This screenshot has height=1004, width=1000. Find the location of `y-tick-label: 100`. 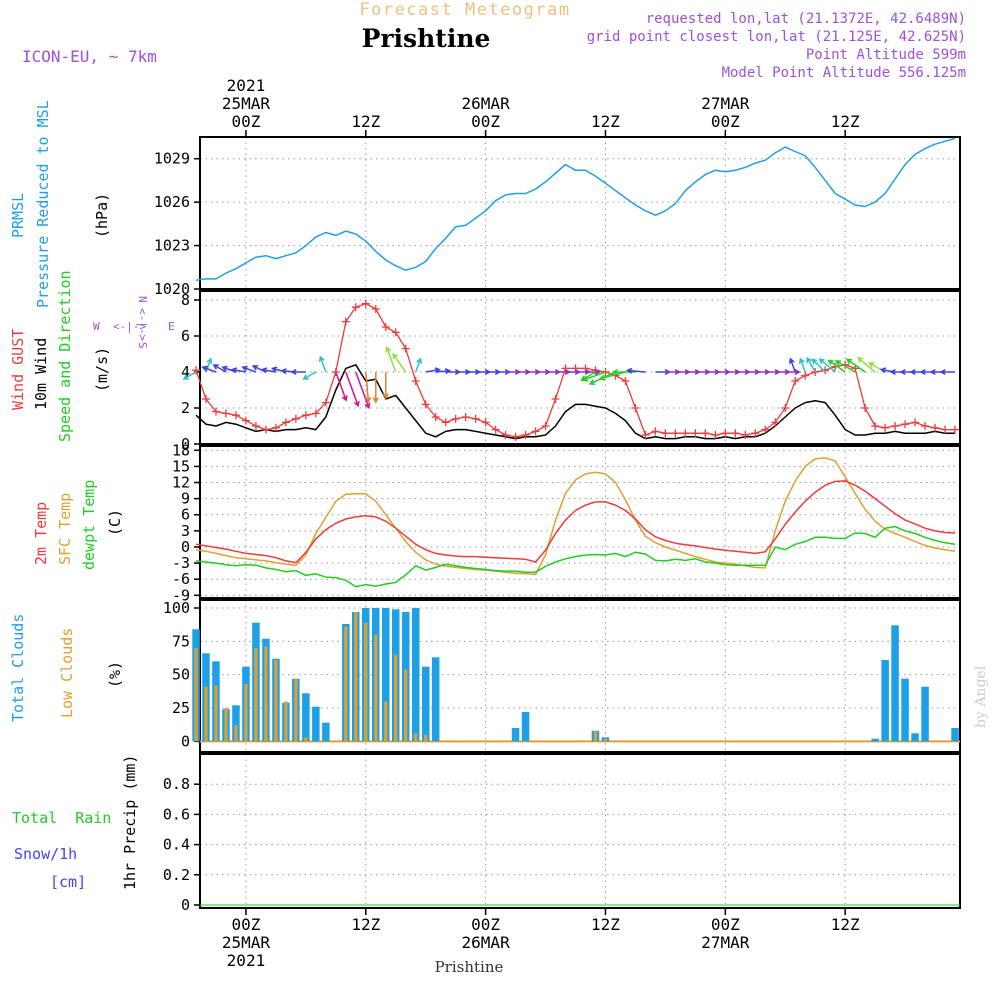

y-tick-label: 100 is located at coordinates (176, 608).